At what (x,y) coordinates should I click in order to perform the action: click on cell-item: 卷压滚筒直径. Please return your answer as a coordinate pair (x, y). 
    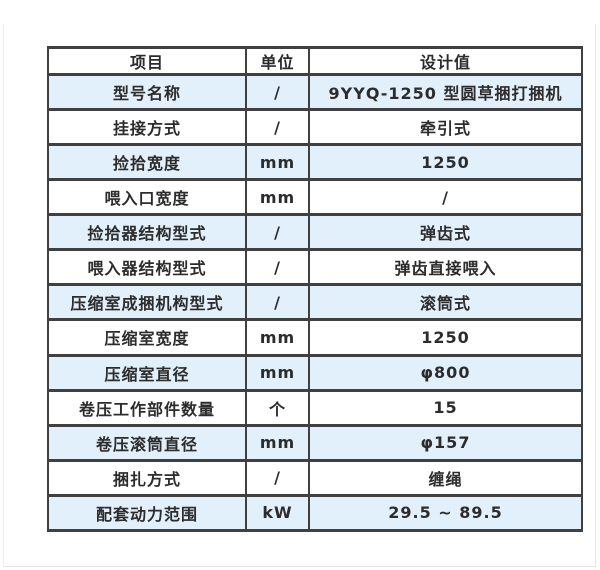
    Looking at the image, I should click on (147, 442).